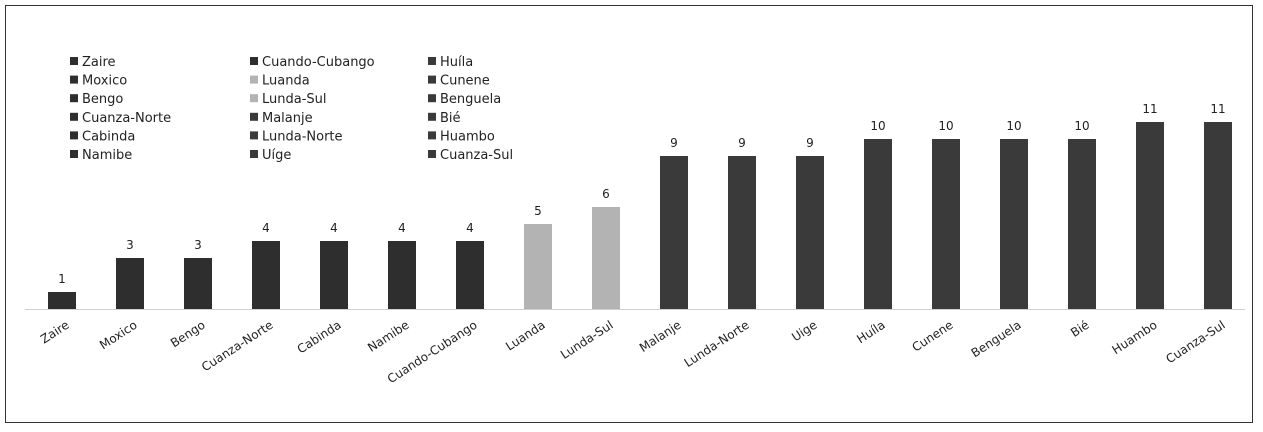 This screenshot has height=432, width=1263. What do you see at coordinates (1013, 126) in the screenshot?
I see `bar-value-label-14: 10` at bounding box center [1013, 126].